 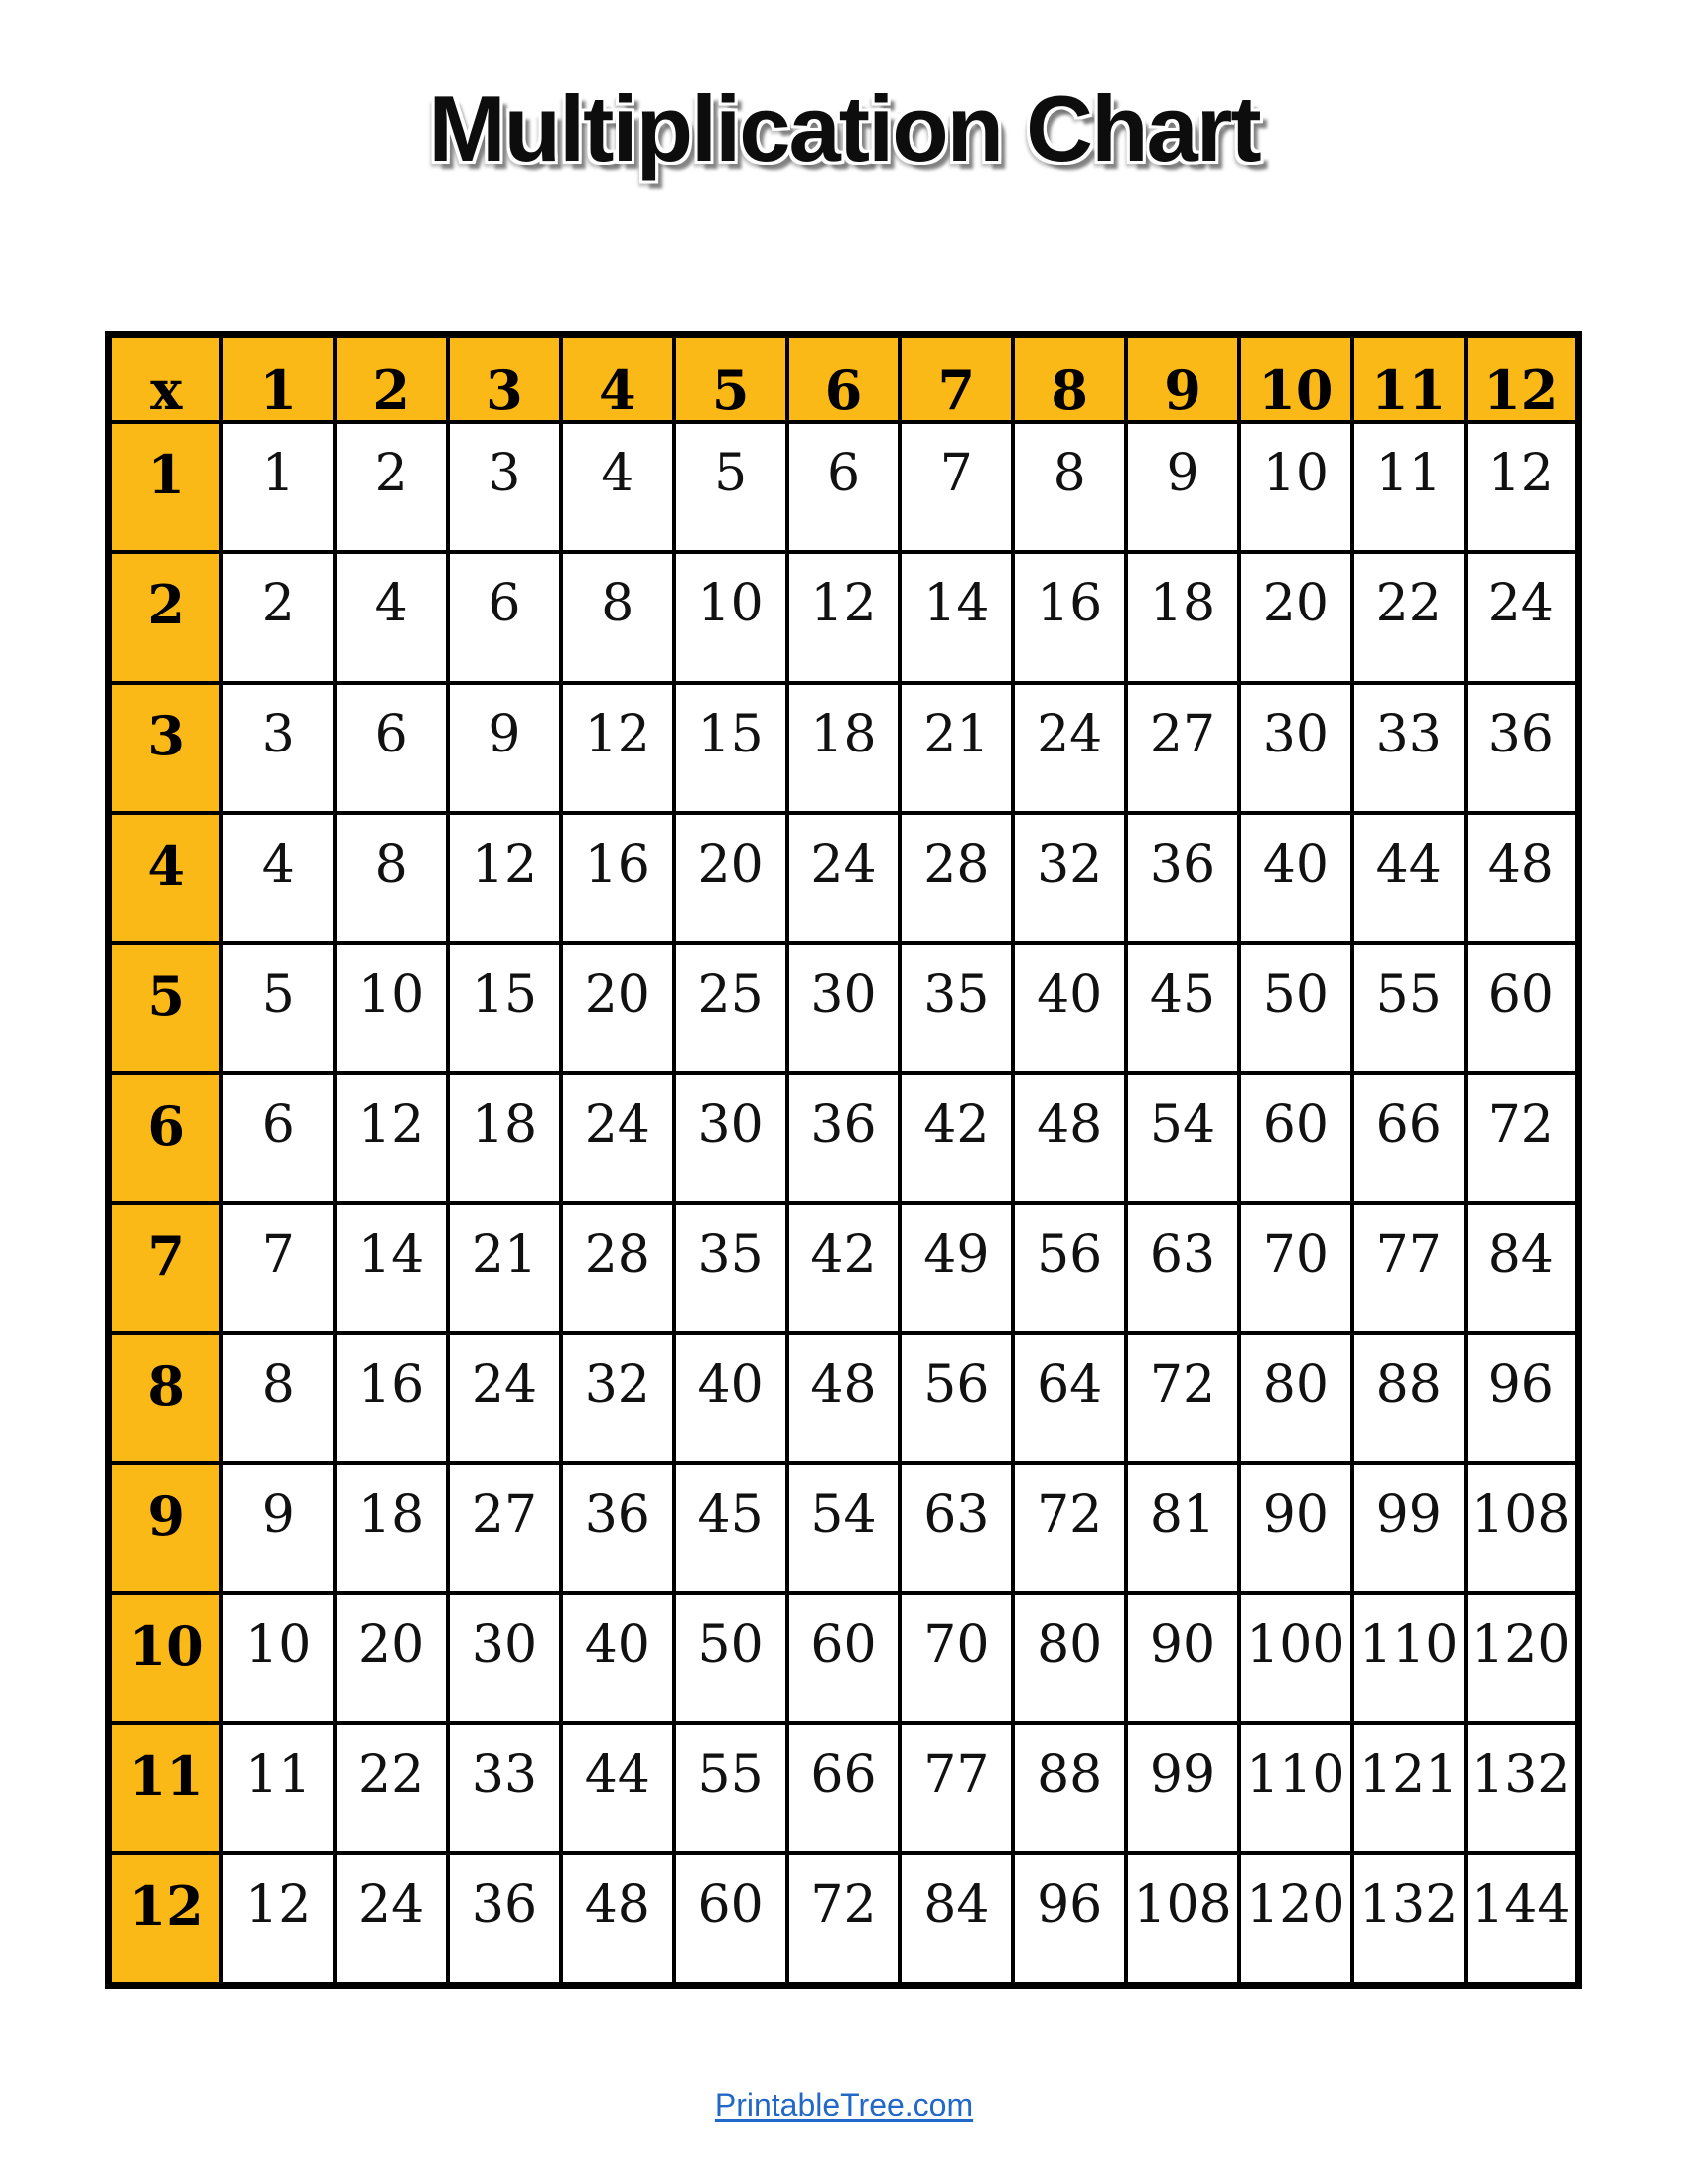 I want to click on cell-10x10: 100, so click(x=1295, y=1658).